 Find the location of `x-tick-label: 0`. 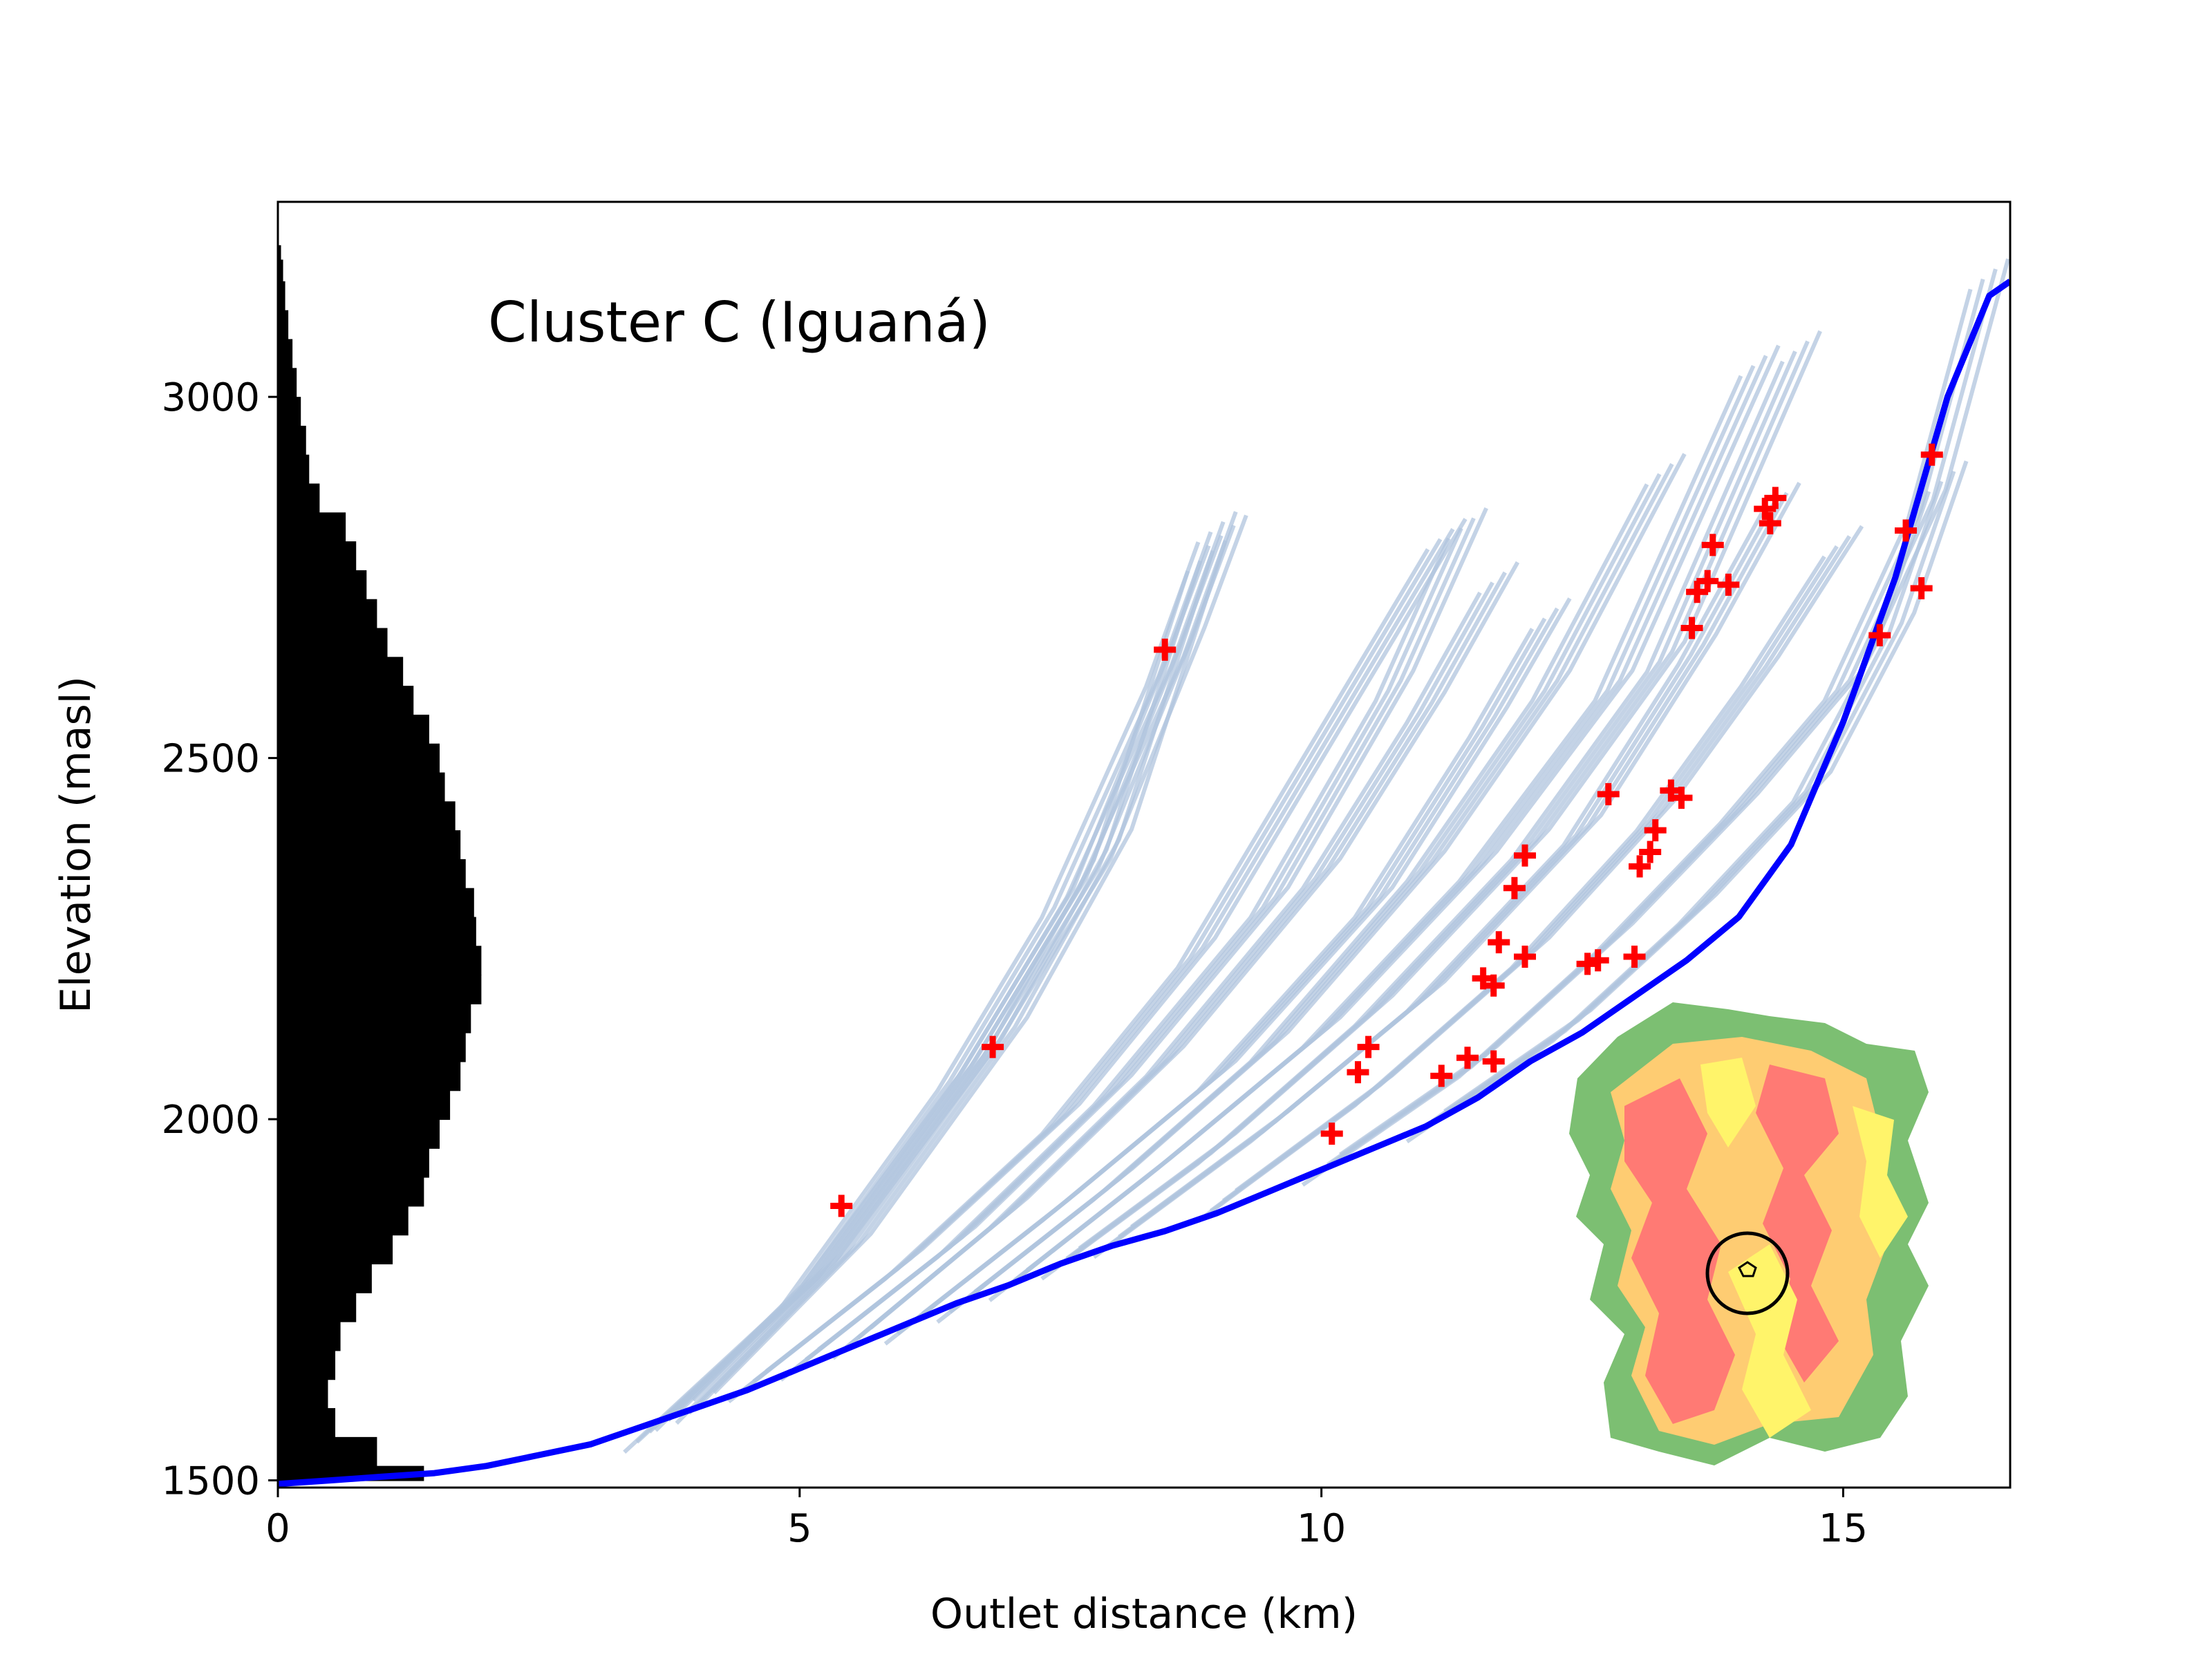

x-tick-label: 0 is located at coordinates (277, 1529).